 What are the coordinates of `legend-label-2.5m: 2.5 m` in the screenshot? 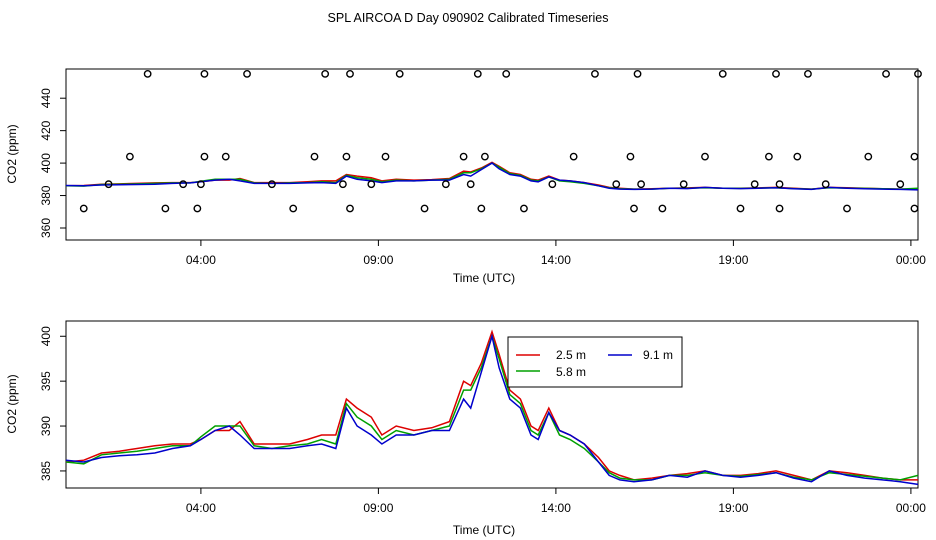 It's located at (571, 355).